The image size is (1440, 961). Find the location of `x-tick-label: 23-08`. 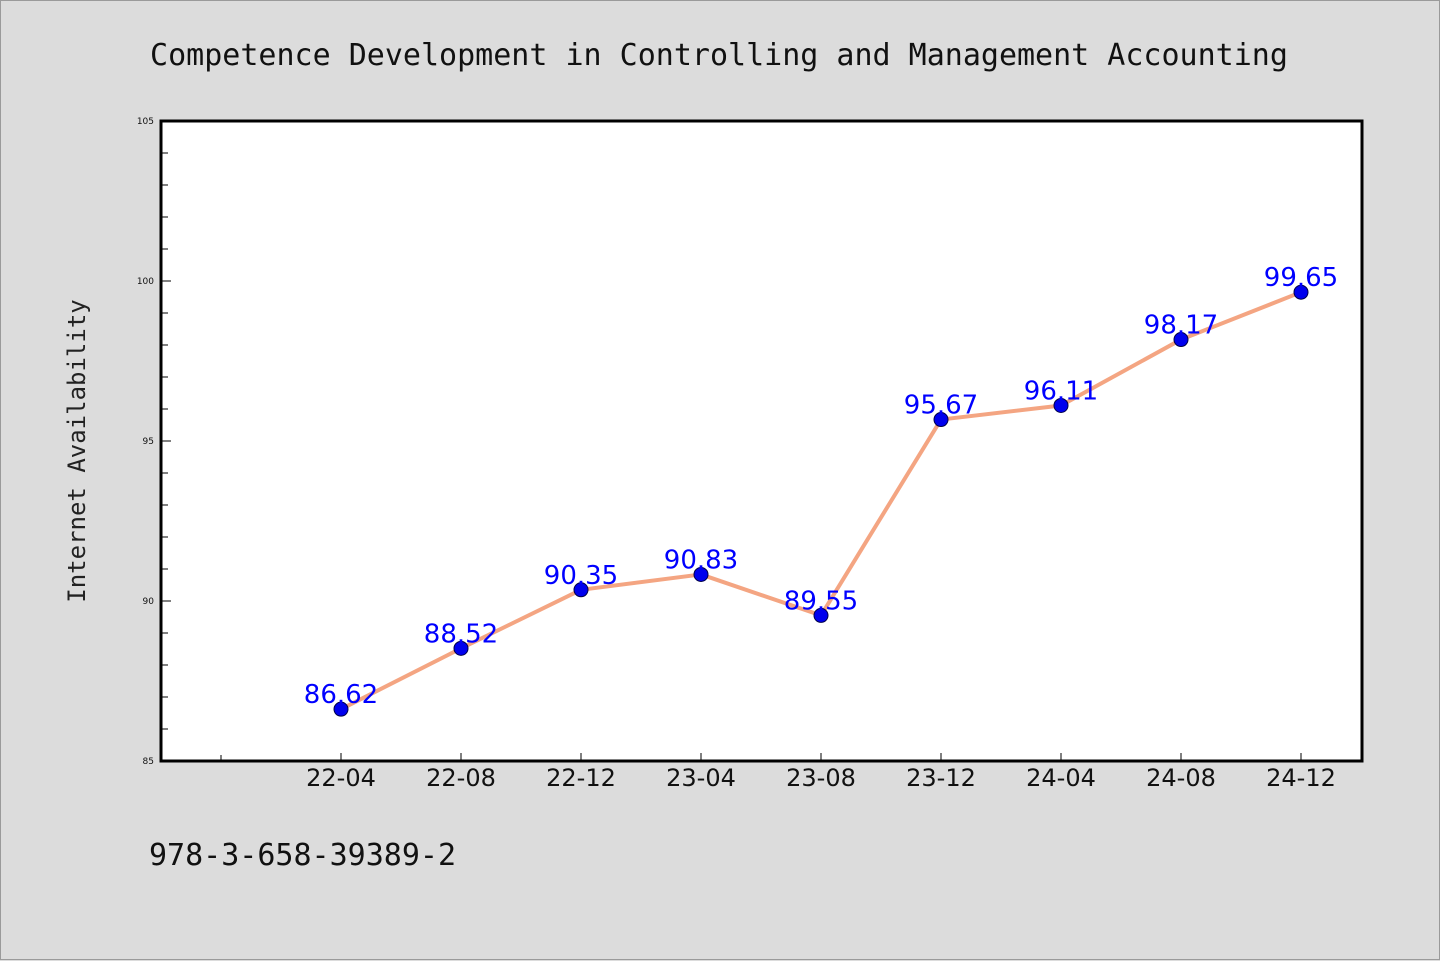

x-tick-label: 23-08 is located at coordinates (821, 778).